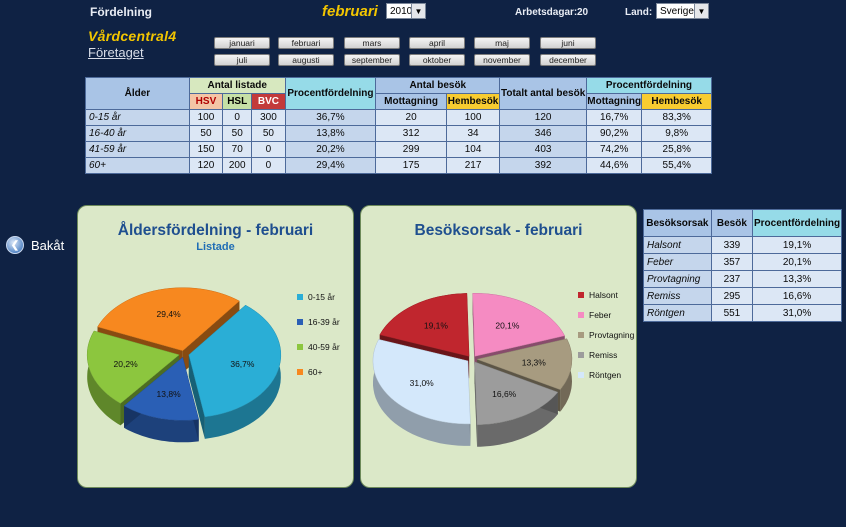  Describe the element at coordinates (676, 133) in the screenshot. I see `cell-ph: 9,8%` at that location.